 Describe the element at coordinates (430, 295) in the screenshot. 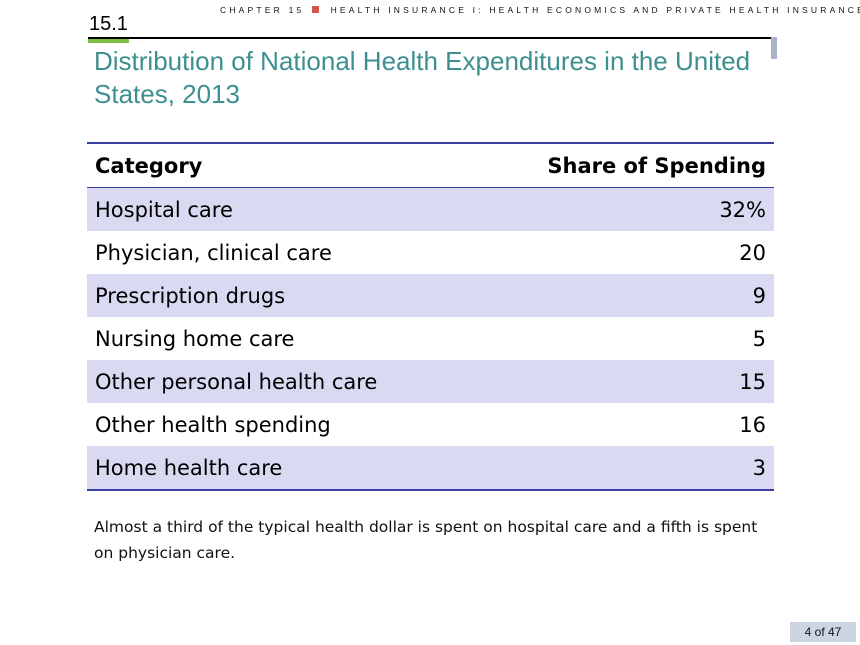

I see `table-row: Prescription drugs 9` at that location.